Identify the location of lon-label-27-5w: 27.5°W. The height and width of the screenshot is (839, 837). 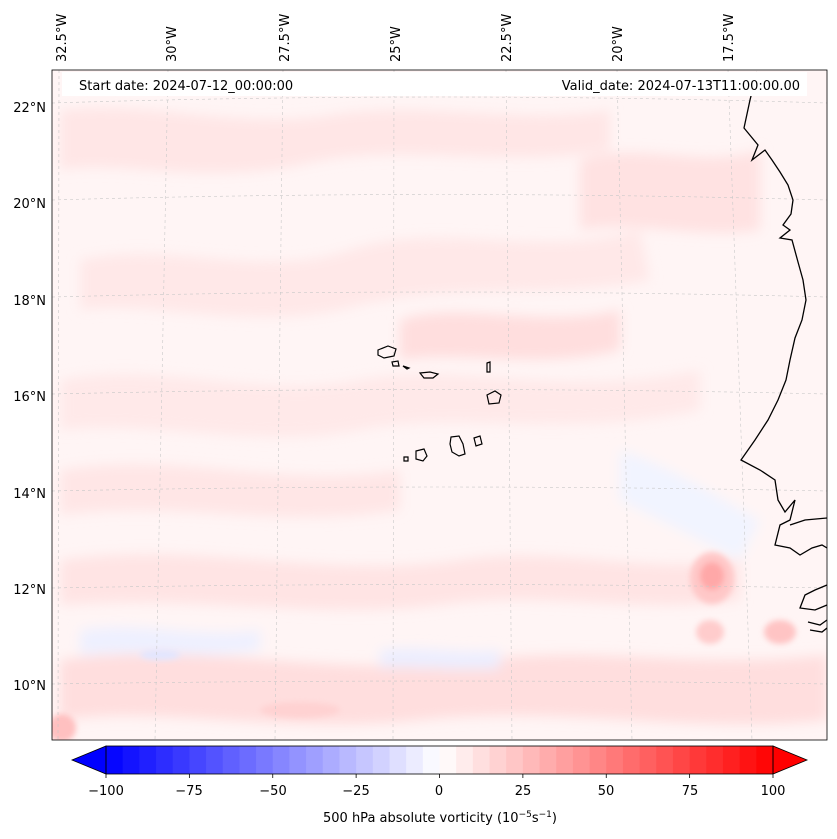
(285, 38).